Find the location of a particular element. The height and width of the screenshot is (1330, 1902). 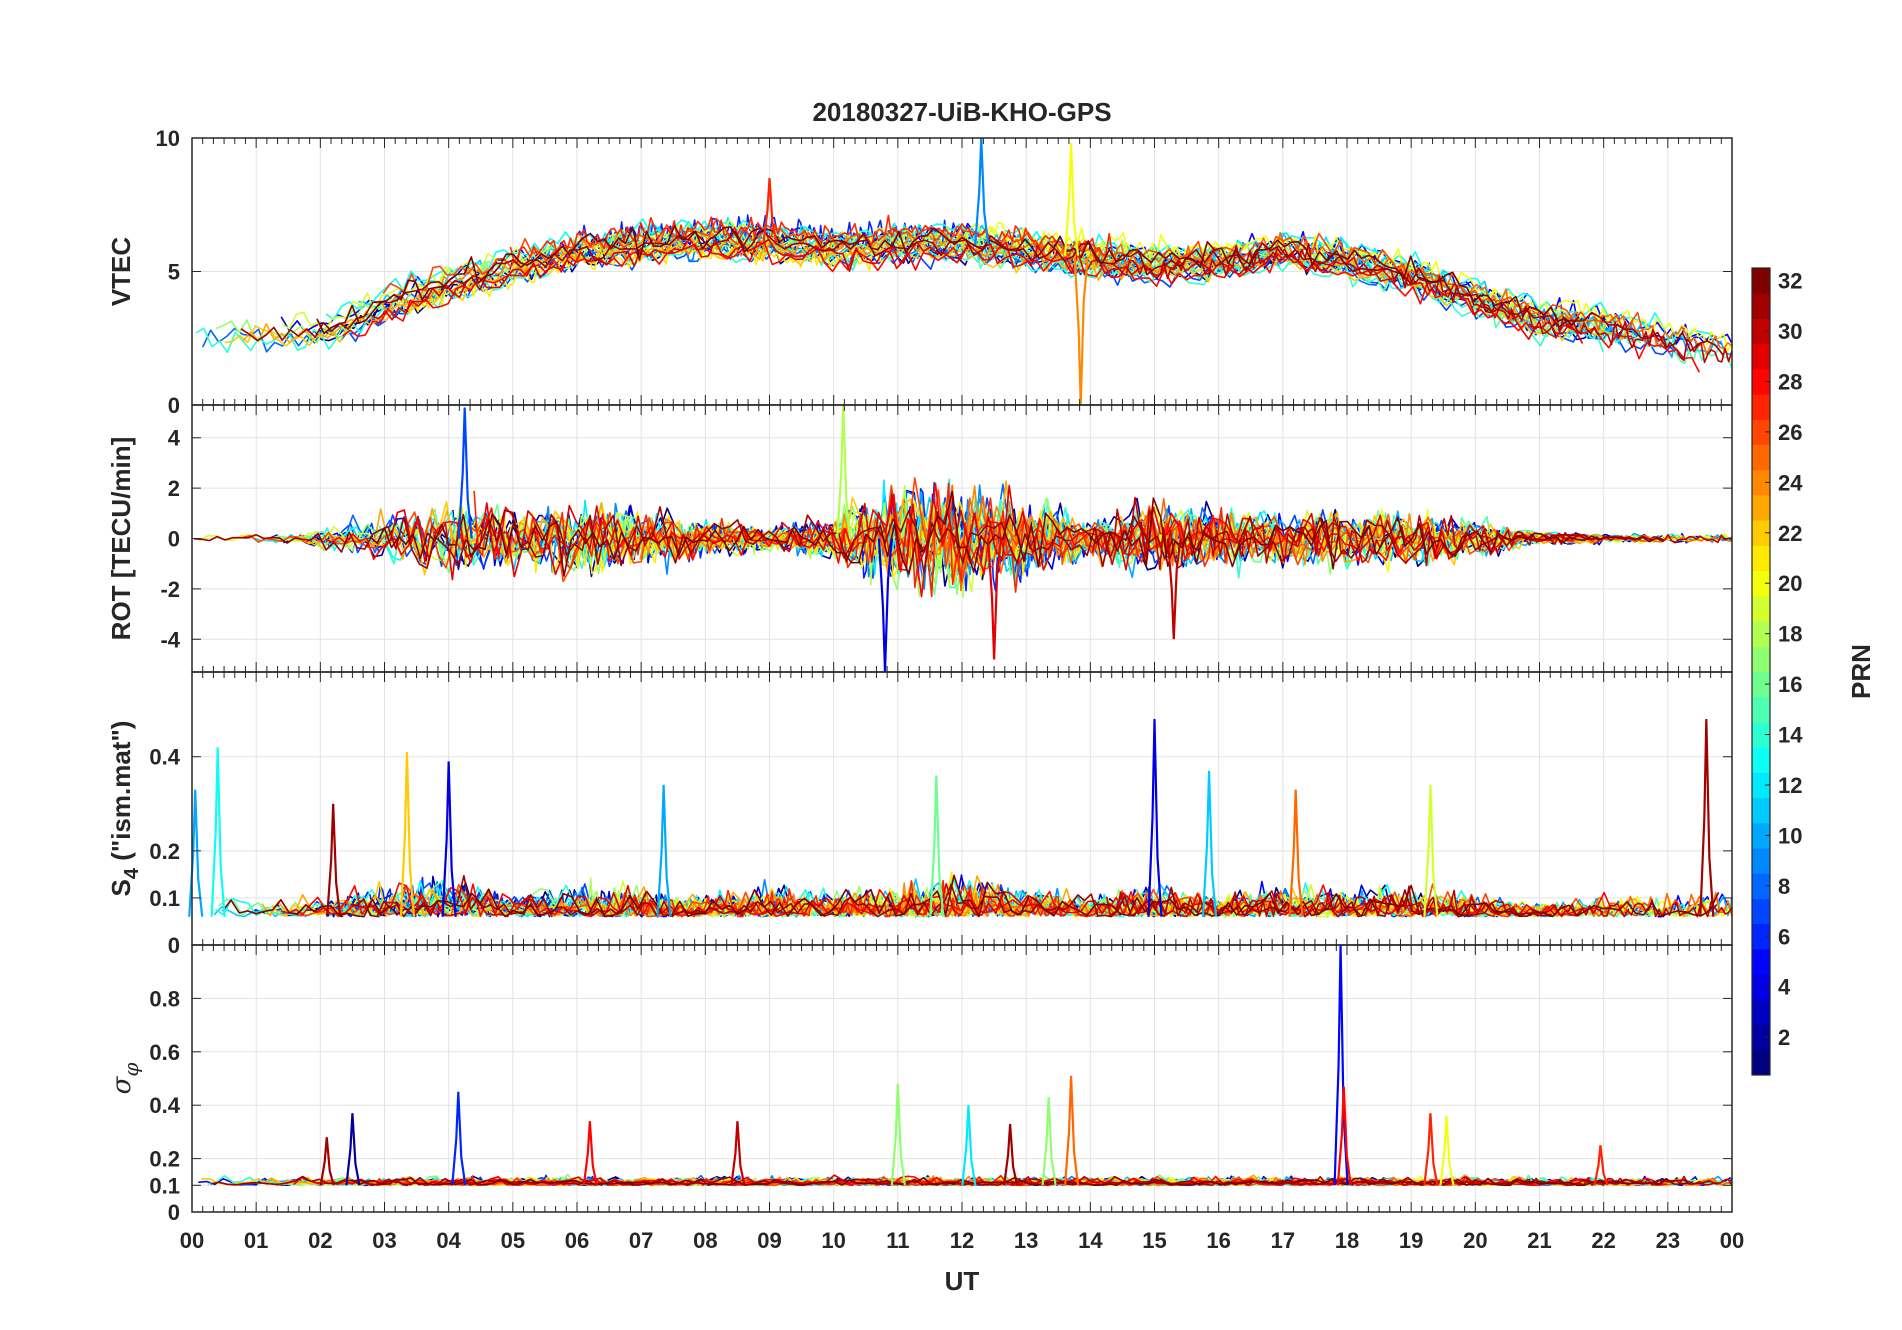

colorbar-tick-label: 4 is located at coordinates (1784, 987).